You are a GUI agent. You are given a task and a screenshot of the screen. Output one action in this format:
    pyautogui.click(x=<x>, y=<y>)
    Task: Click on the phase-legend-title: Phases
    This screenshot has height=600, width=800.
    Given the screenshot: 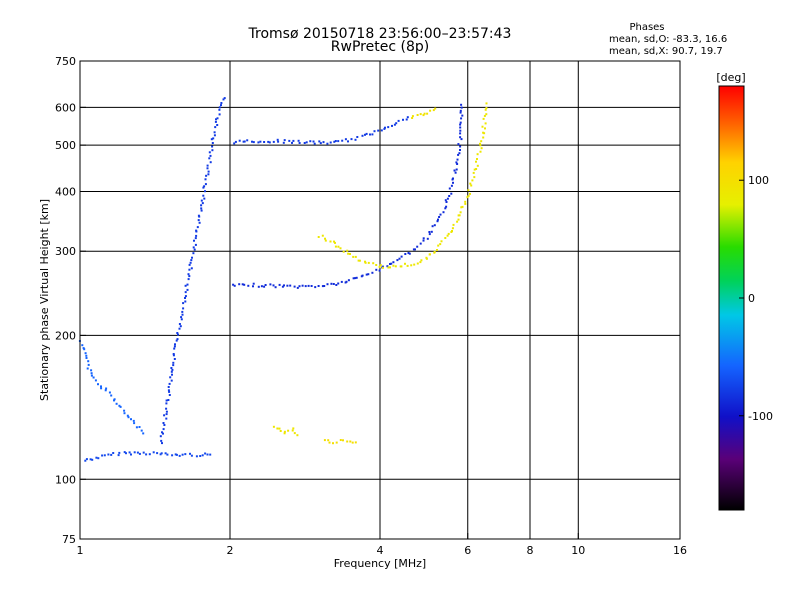 What is the action you would take?
    pyautogui.click(x=647, y=27)
    